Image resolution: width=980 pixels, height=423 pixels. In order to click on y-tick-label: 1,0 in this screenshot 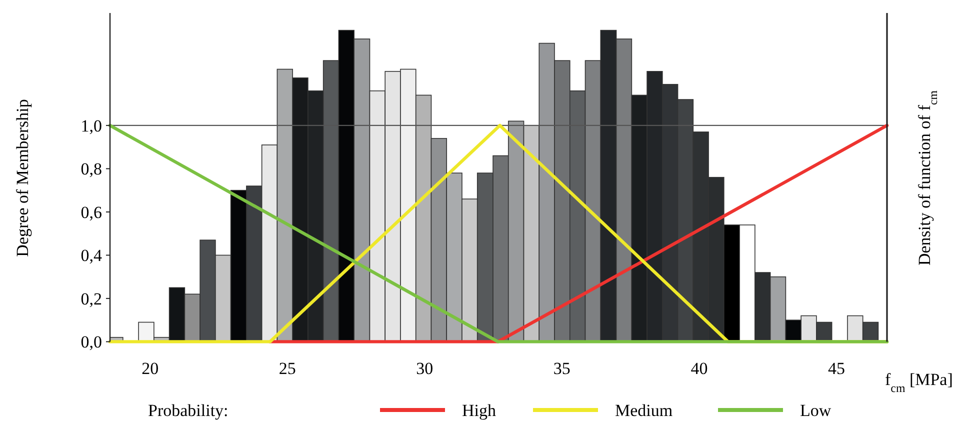, I will do `click(91, 126)`.